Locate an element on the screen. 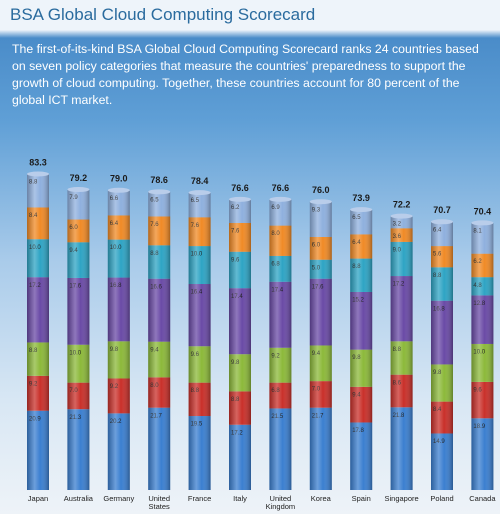  x-tick-label: Germany is located at coordinates (119, 498).